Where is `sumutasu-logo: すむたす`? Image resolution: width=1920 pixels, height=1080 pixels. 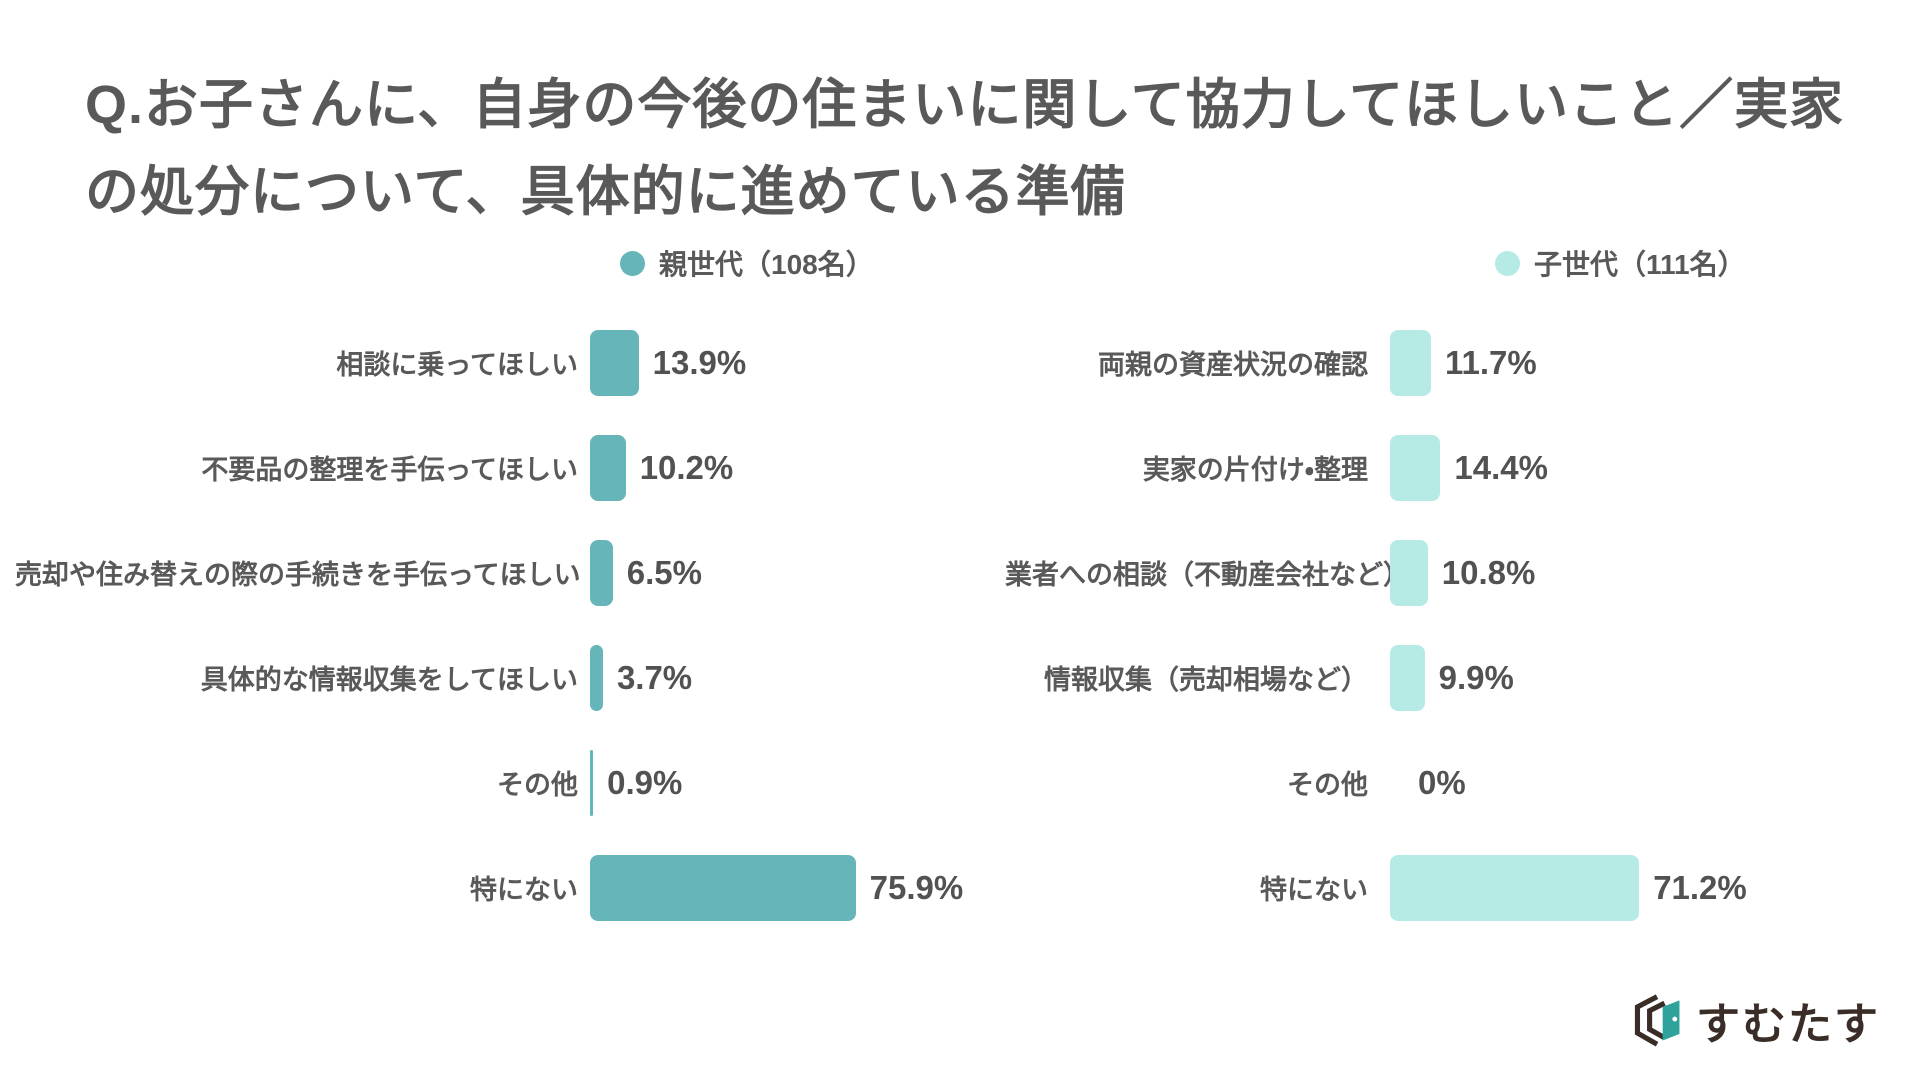
sumutasu-logo: すむたす is located at coordinates (1755, 1020).